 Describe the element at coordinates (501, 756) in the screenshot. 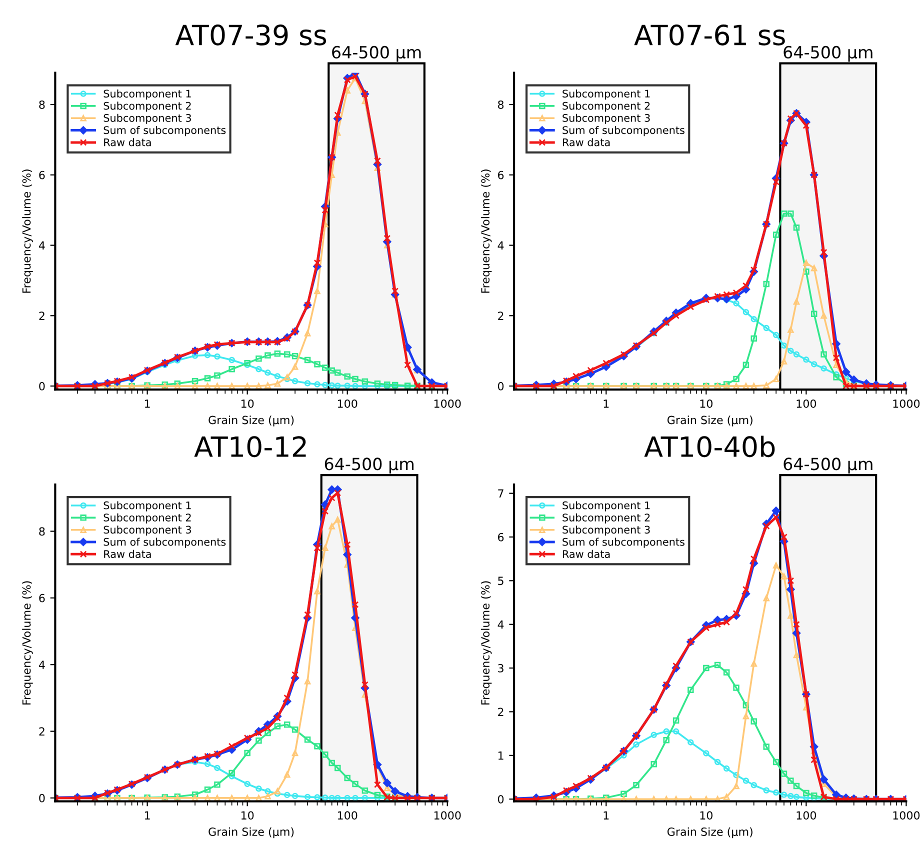

I see `y-tick-label: 1` at that location.